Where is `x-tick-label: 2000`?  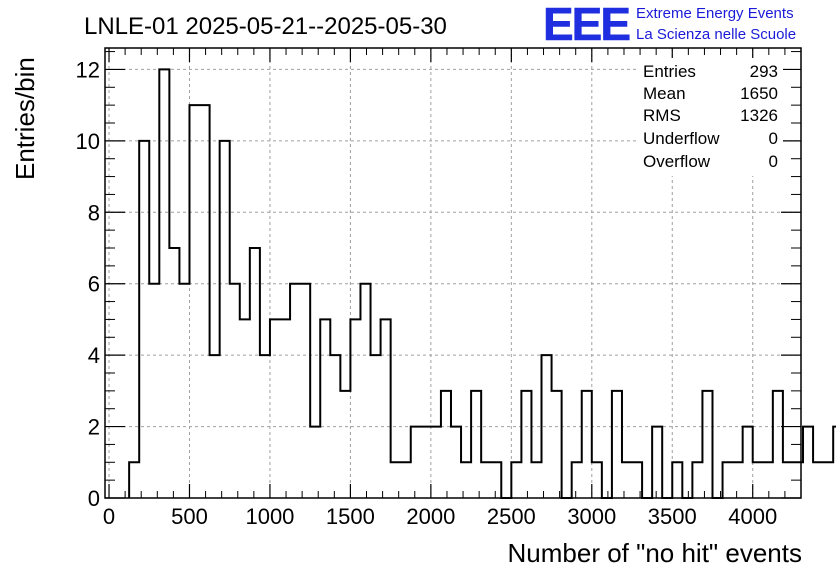
x-tick-label: 2000 is located at coordinates (430, 516).